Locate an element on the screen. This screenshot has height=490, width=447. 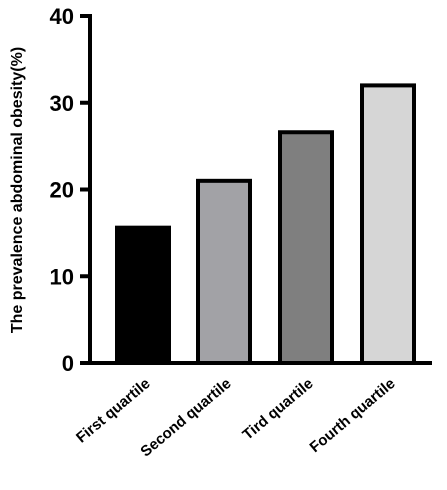
y-tick-label: 10 is located at coordinates (62, 276).